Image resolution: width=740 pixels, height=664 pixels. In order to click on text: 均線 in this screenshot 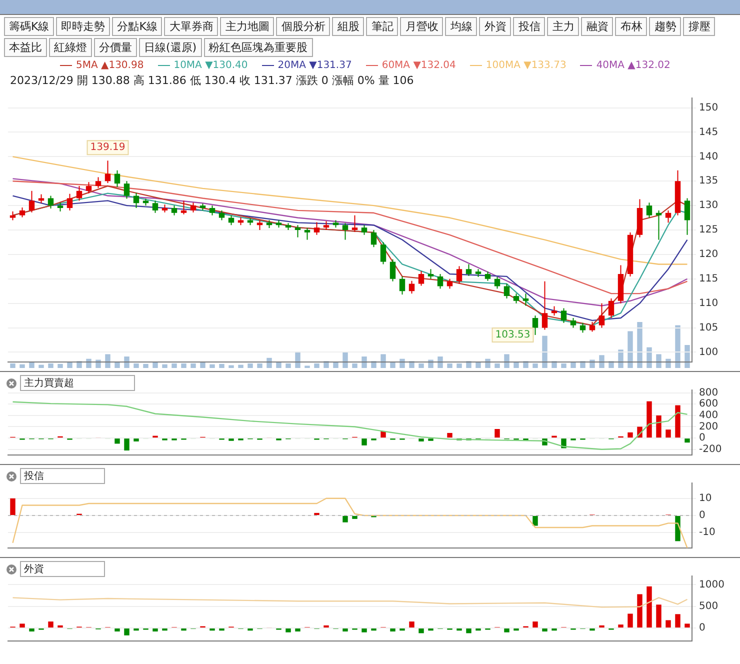, I will do `click(461, 26)`.